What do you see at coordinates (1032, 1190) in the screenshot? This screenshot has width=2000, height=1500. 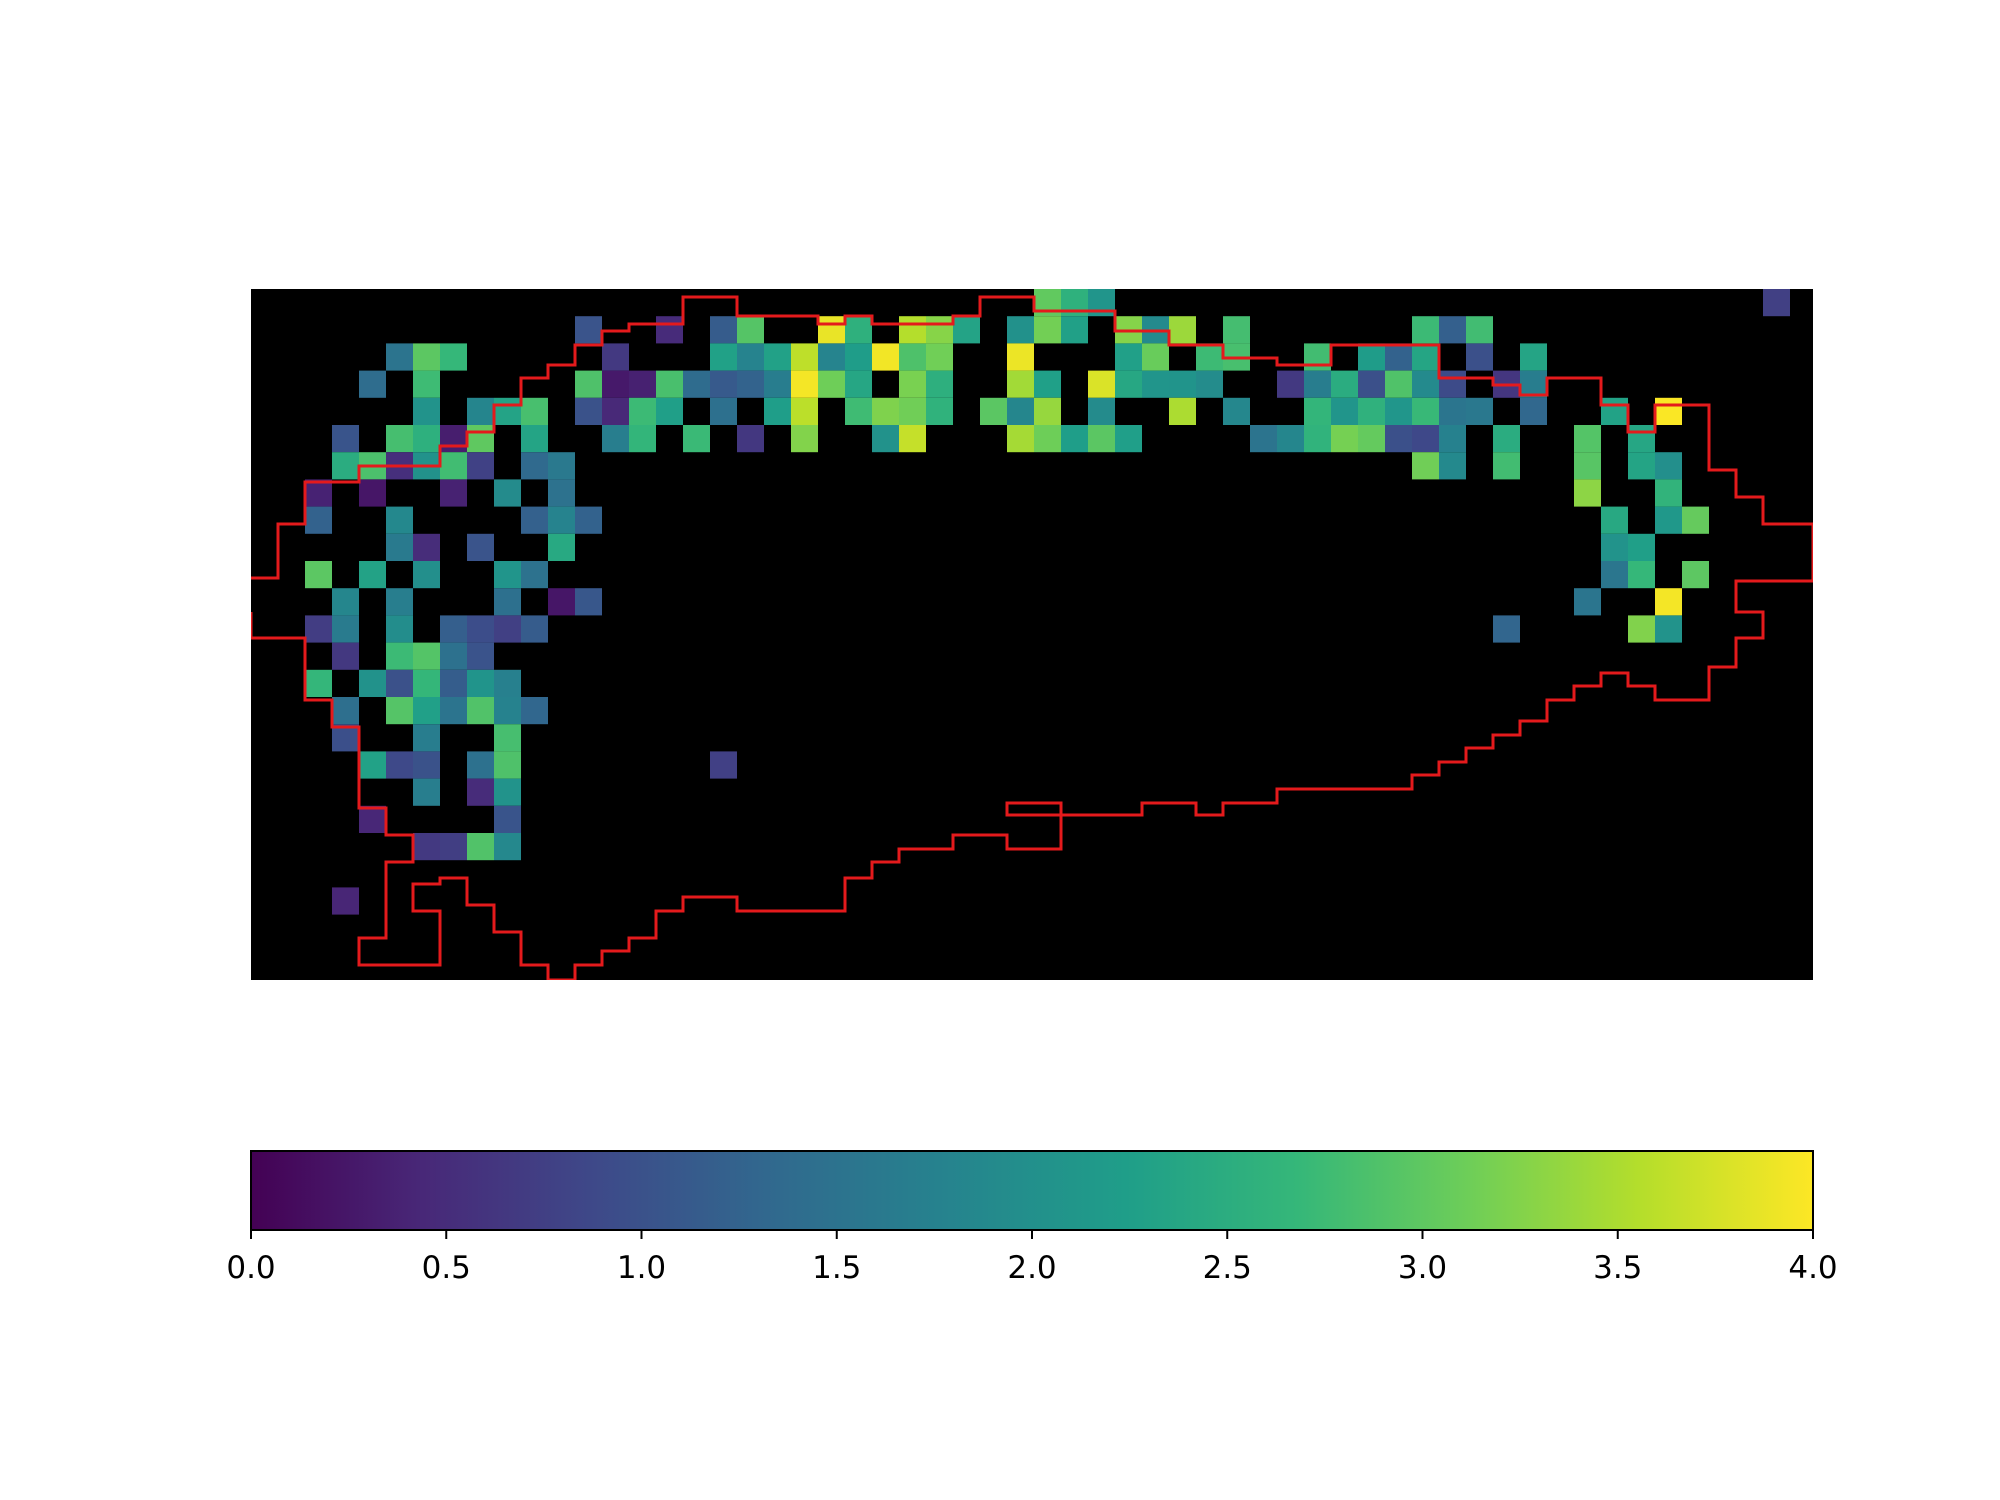 I see `colorbar-gradient` at bounding box center [1032, 1190].